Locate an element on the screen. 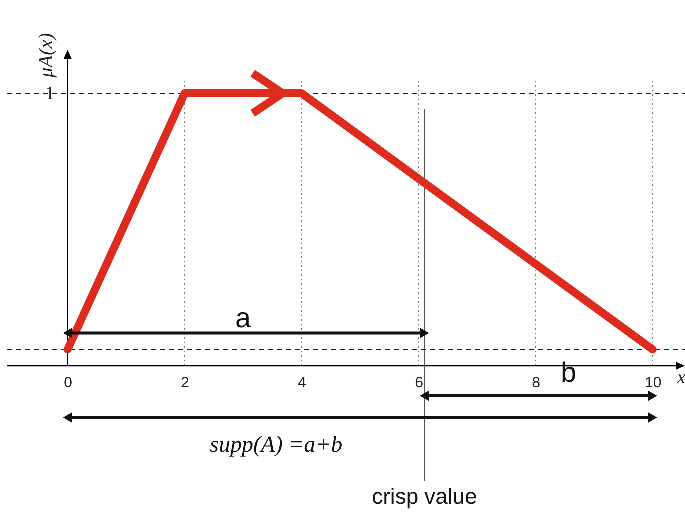 The height and width of the screenshot is (514, 685). series-label: b is located at coordinates (568, 372).